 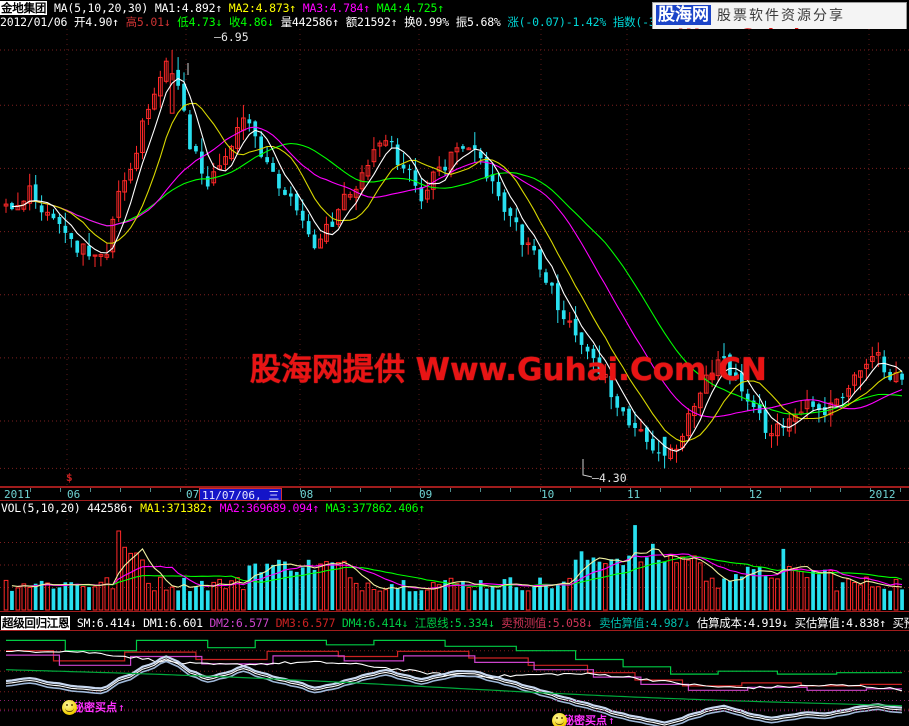 What do you see at coordinates (74, 494) in the screenshot?
I see `date-label-1: 06` at bounding box center [74, 494].